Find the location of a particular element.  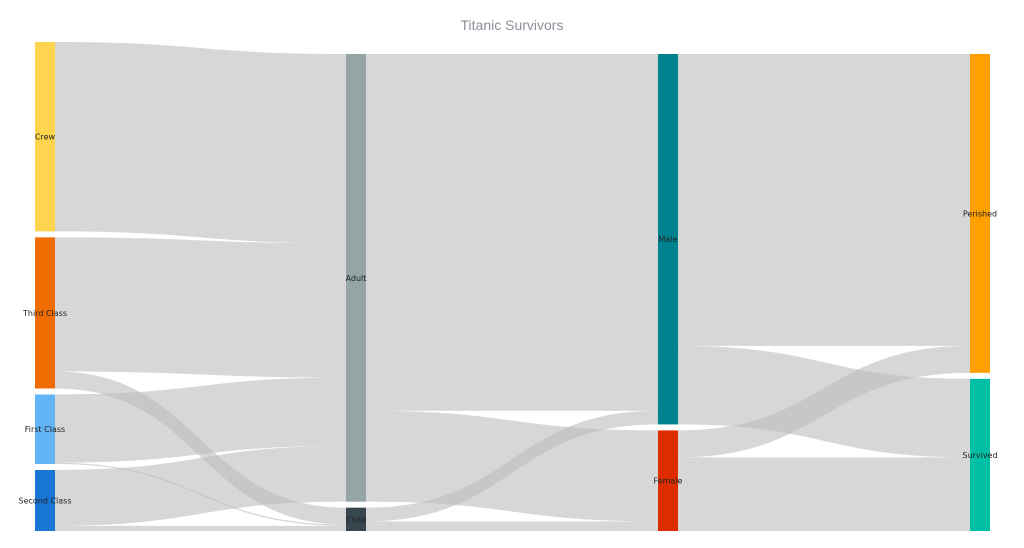

link-first-class-to-adult is located at coordinates (200, 420).